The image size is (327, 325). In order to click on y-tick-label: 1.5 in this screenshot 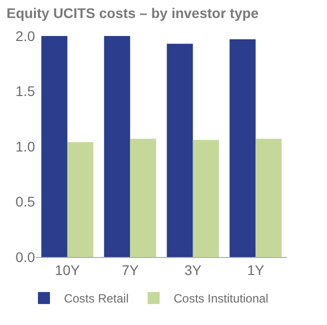, I will do `click(26, 91)`.